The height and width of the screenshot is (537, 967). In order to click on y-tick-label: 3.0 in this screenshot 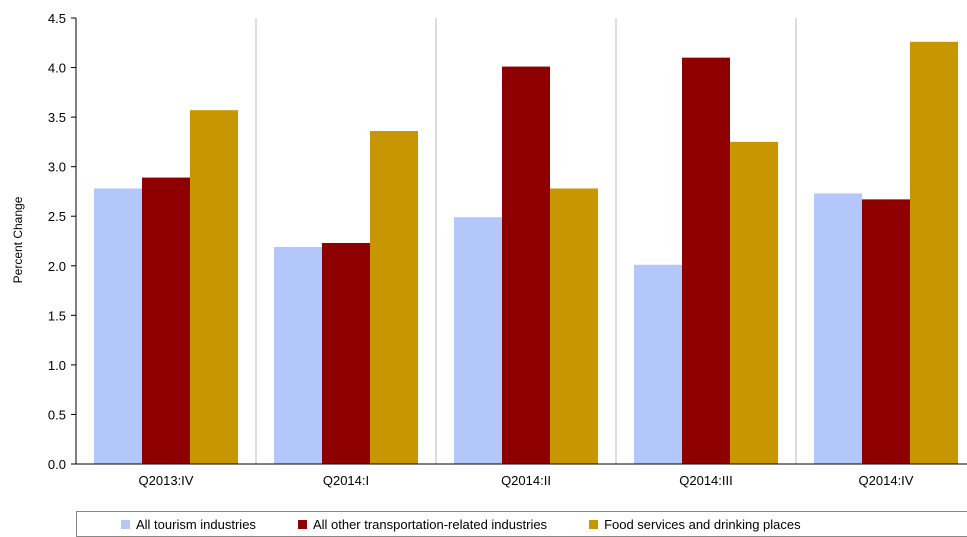, I will do `click(57, 167)`.